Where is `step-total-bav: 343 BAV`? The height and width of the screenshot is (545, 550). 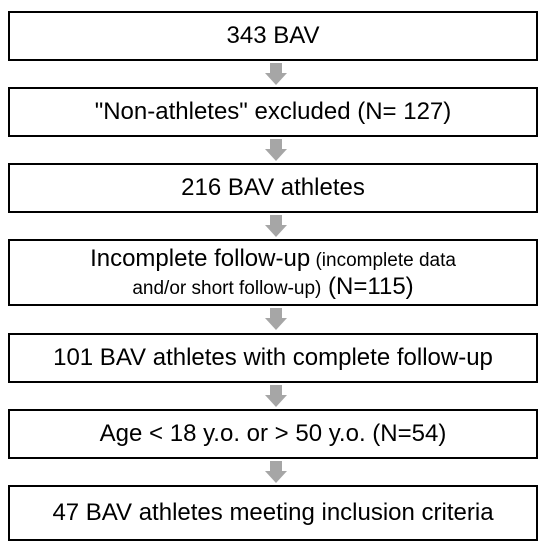
step-total-bav: 343 BAV is located at coordinates (273, 36).